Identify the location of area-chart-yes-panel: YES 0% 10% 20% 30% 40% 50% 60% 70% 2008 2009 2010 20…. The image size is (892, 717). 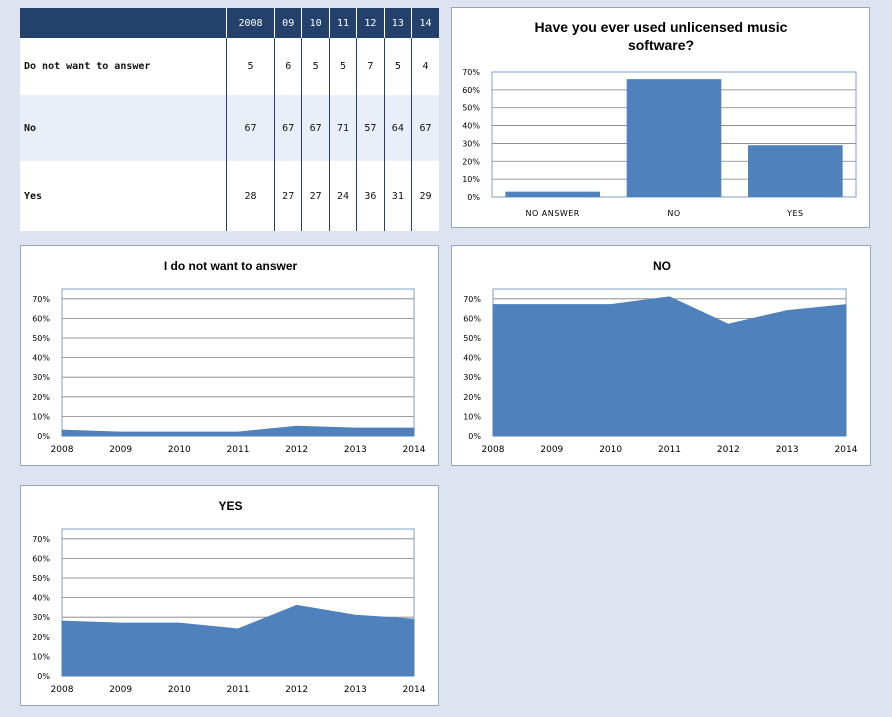
(229, 595).